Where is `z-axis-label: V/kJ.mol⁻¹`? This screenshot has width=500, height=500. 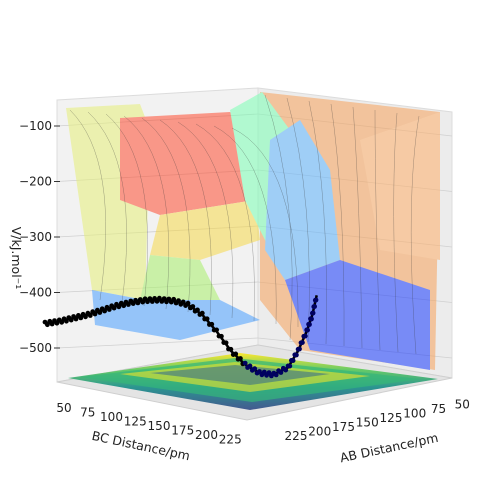 z-axis-label: V/kJ.mol⁻¹ is located at coordinates (16, 258).